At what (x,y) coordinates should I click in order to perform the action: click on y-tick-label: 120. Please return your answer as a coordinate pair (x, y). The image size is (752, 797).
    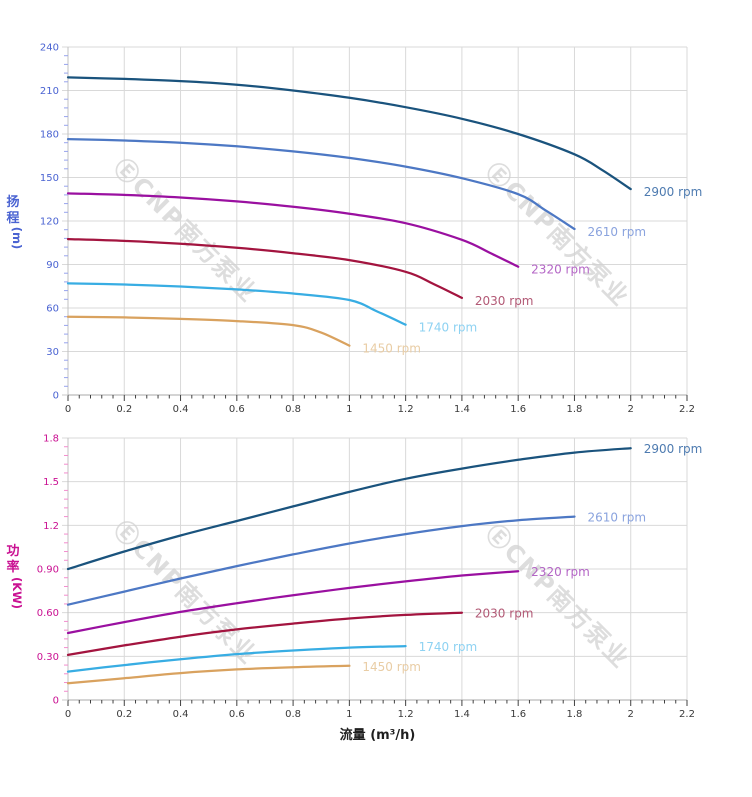
    Looking at the image, I should click on (49, 222).